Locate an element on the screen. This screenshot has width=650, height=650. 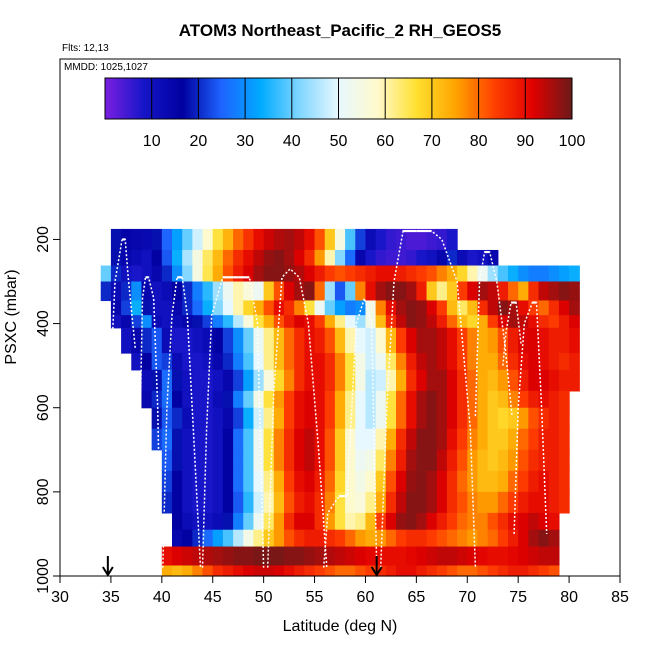
flights-annotation: Flts: 12,13 is located at coordinates (85, 48).